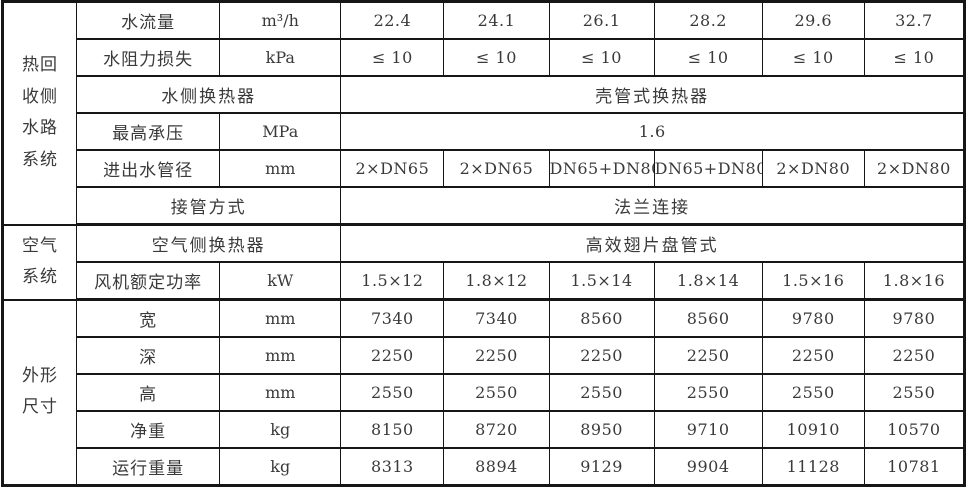 The height and width of the screenshot is (487, 967). What do you see at coordinates (148, 392) in the screenshot?
I see `param-cell: 高` at bounding box center [148, 392].